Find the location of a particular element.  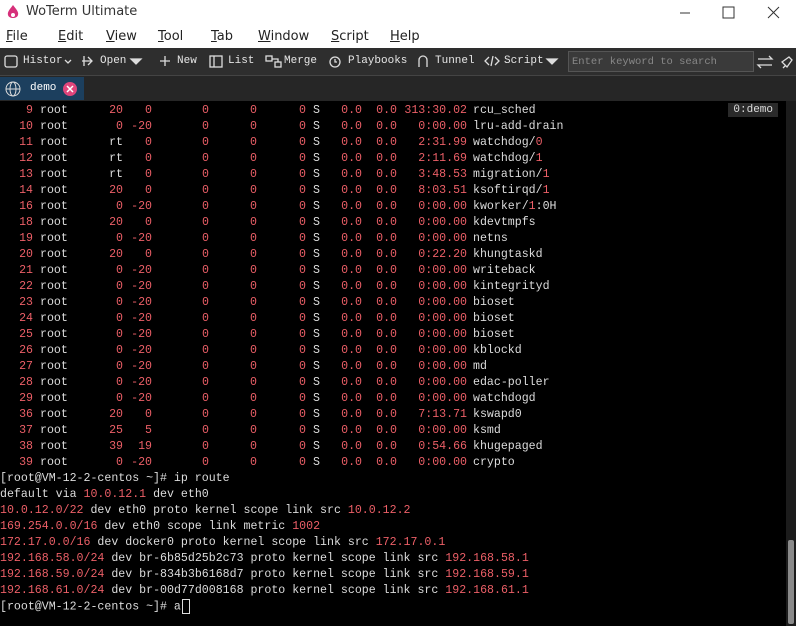

menu-item: Tool is located at coordinates (171, 36).